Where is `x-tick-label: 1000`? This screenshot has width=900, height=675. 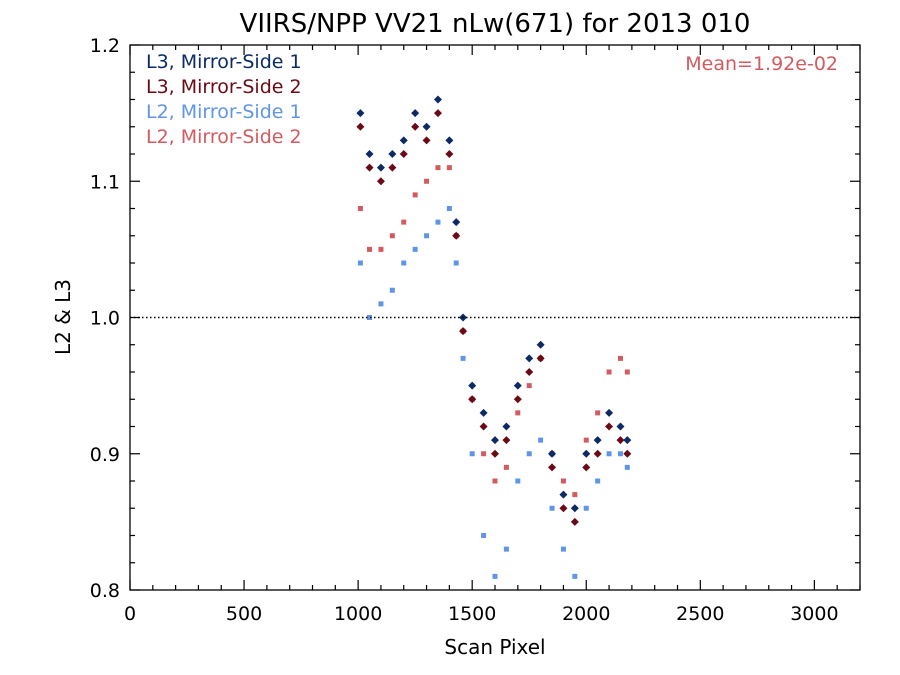
x-tick-label: 1000 is located at coordinates (358, 614).